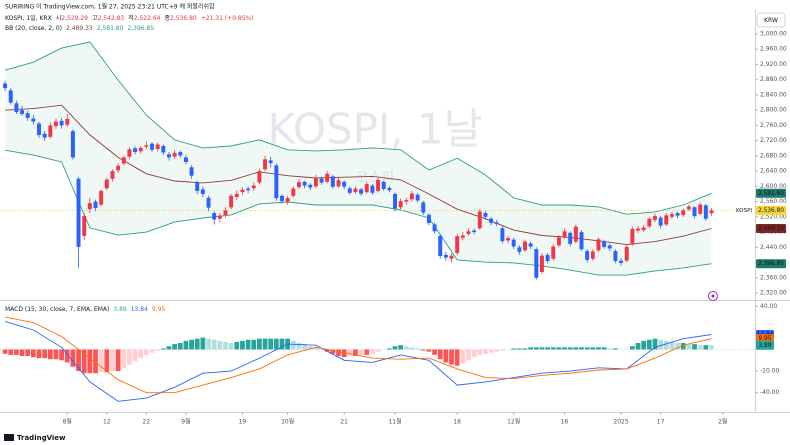 The width and height of the screenshot is (790, 445). Describe the element at coordinates (744, 211) in the screenshot. I see `marker-name: KOSPI` at that location.